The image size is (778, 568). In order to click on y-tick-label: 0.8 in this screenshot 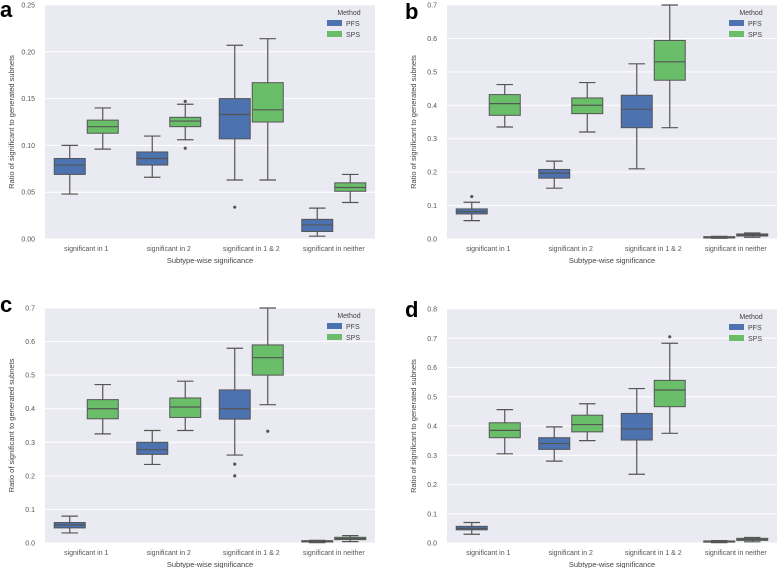, I will do `click(432, 310)`.